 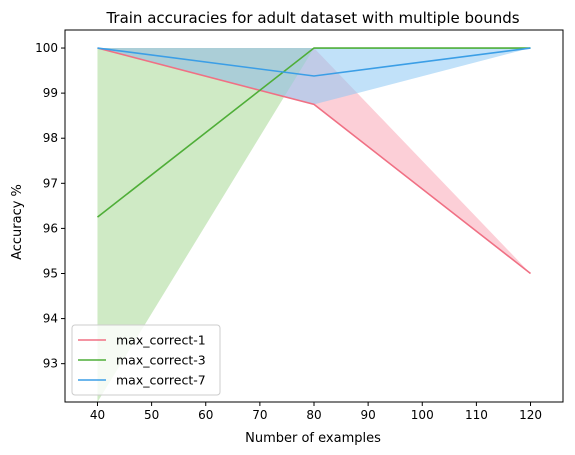 I want to click on x-tick-label: 60, so click(x=205, y=415).